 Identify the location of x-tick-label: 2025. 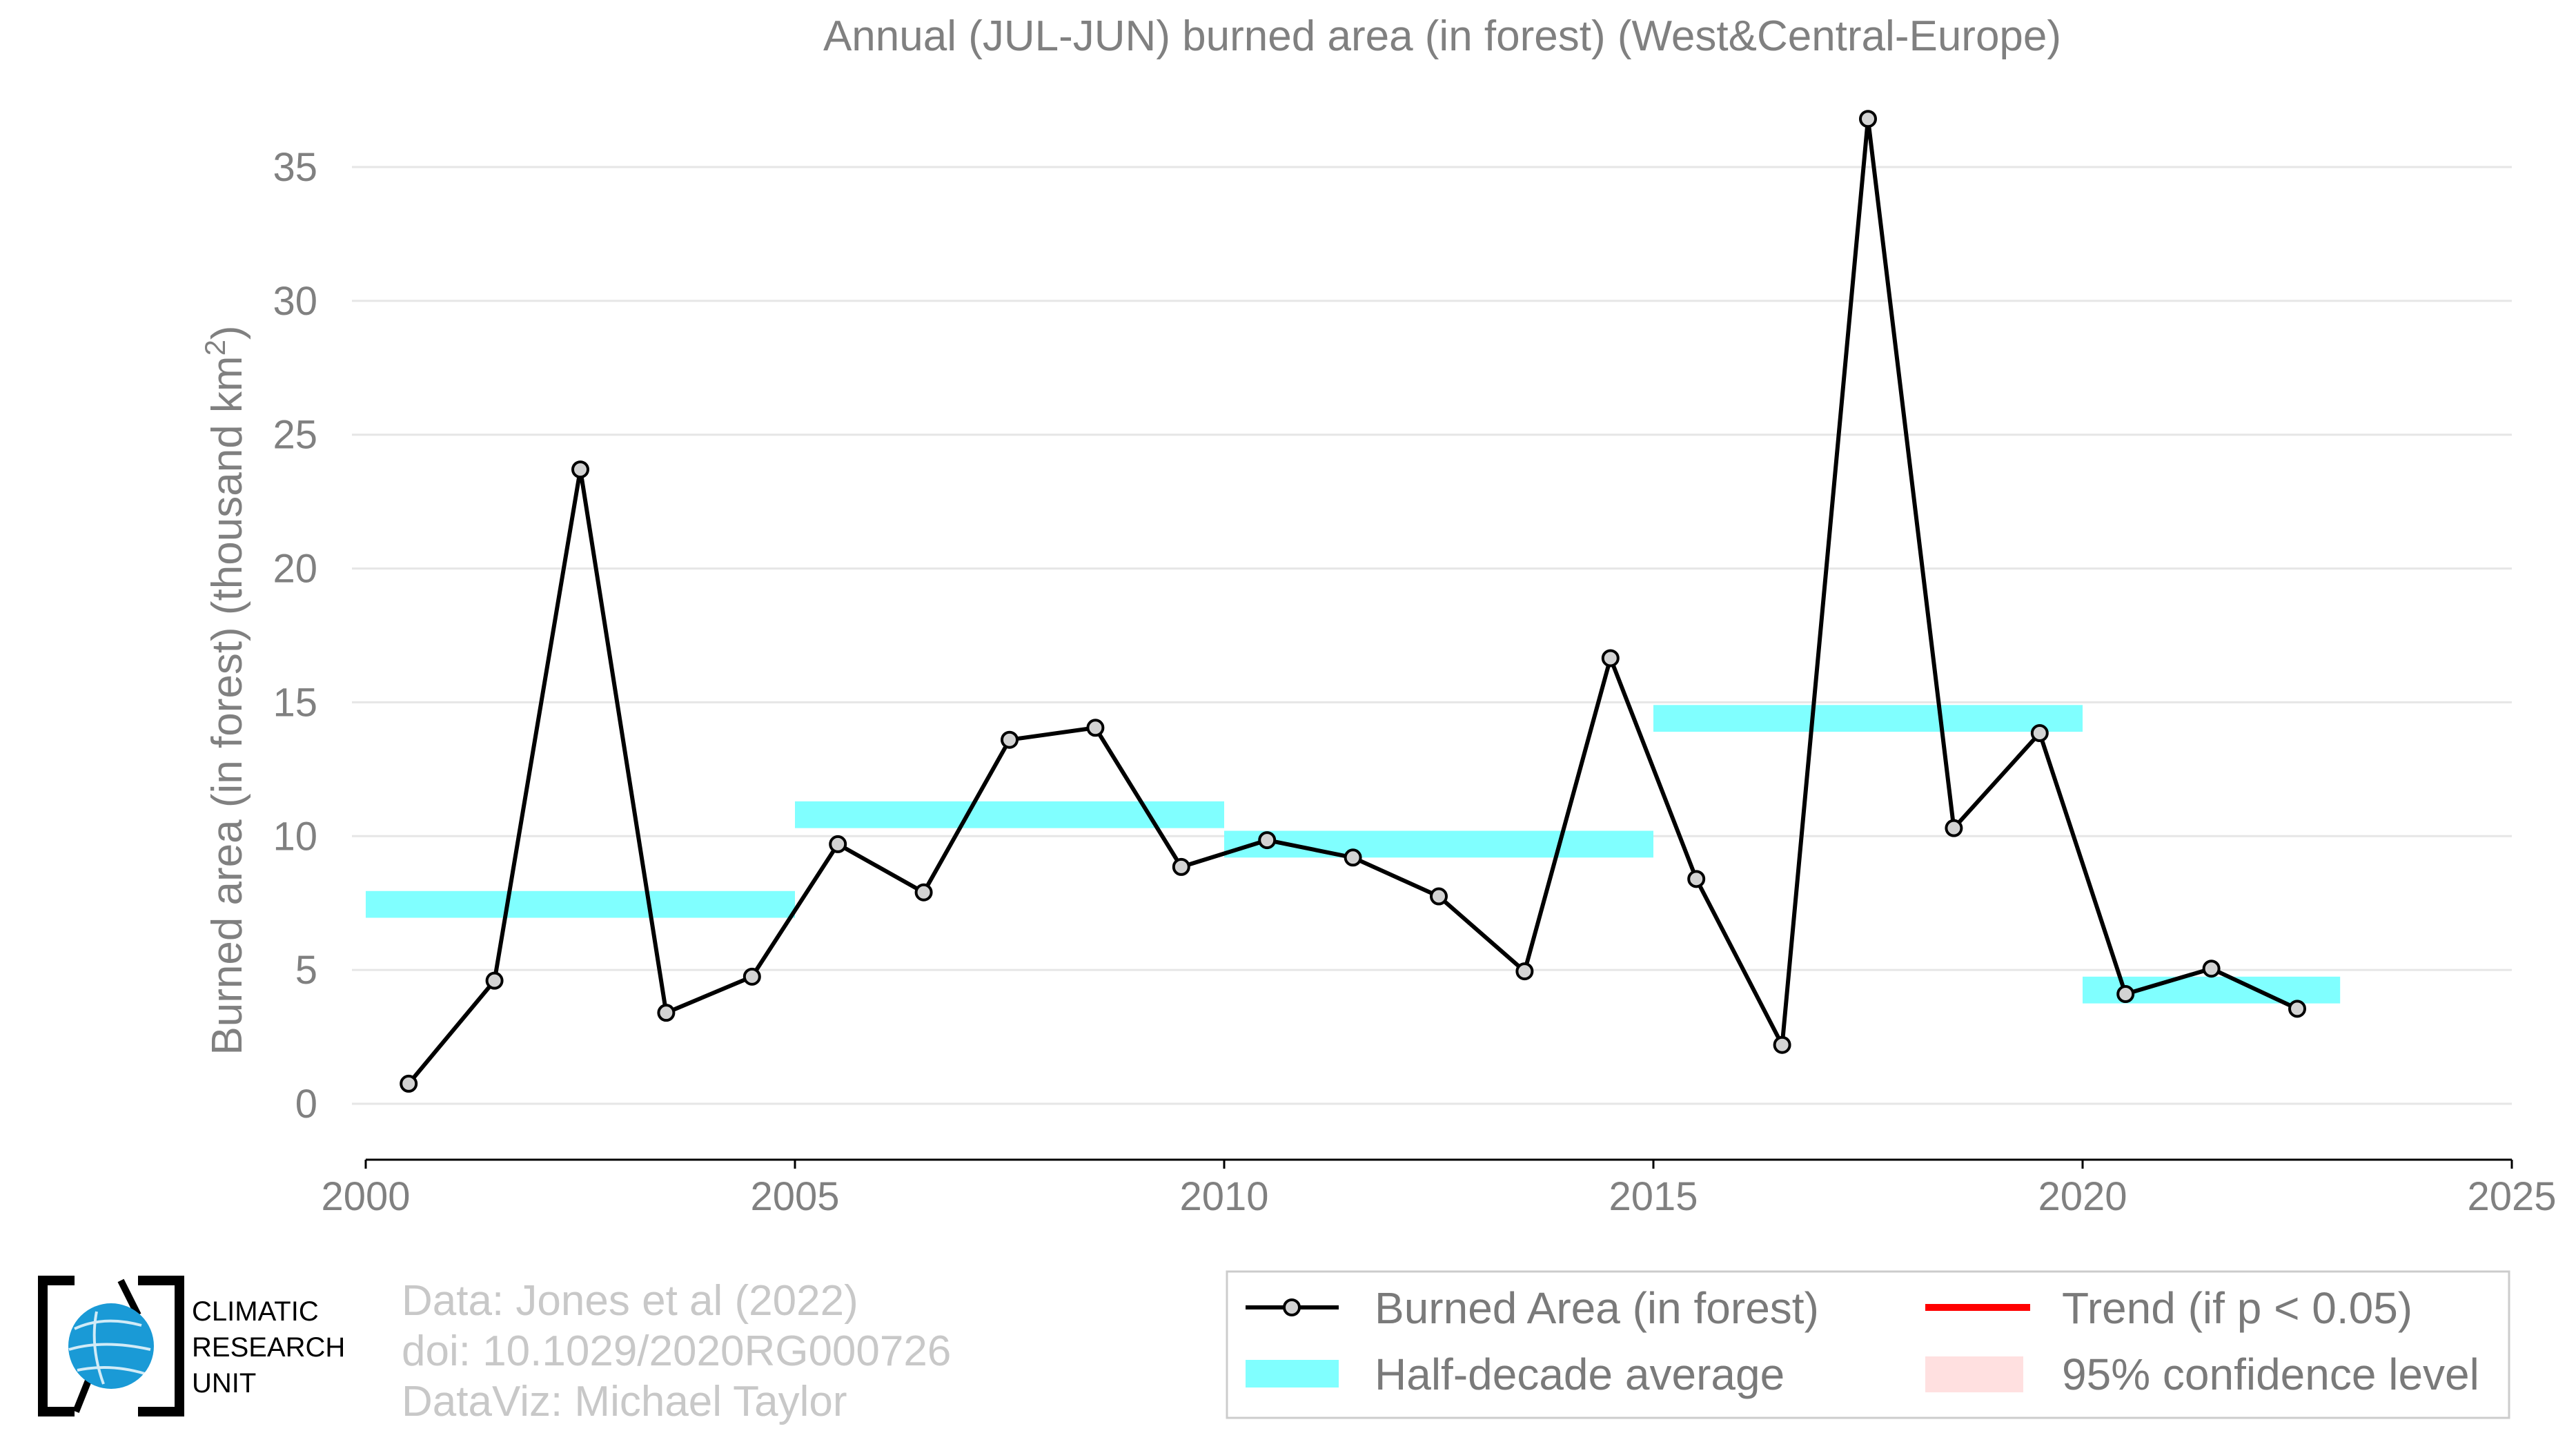
(2511, 1196).